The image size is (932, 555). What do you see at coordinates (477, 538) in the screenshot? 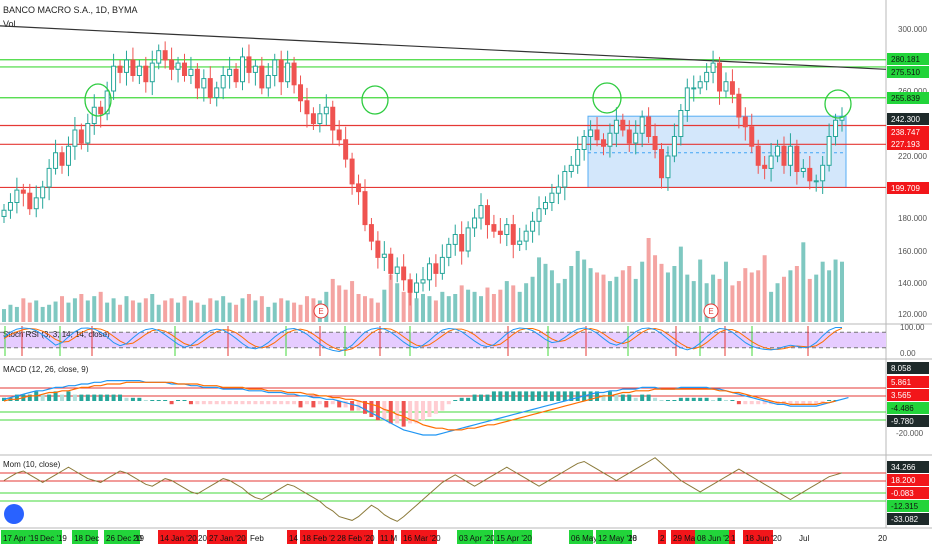
I see `date-axis-label: 03 Apr '20` at bounding box center [477, 538].